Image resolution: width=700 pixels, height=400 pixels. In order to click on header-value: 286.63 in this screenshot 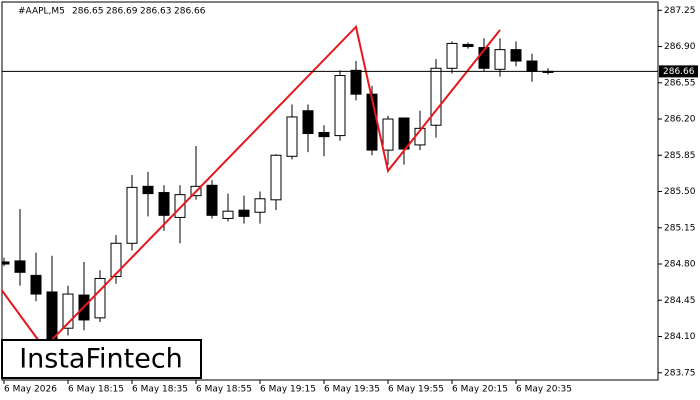, I will do `click(156, 12)`.